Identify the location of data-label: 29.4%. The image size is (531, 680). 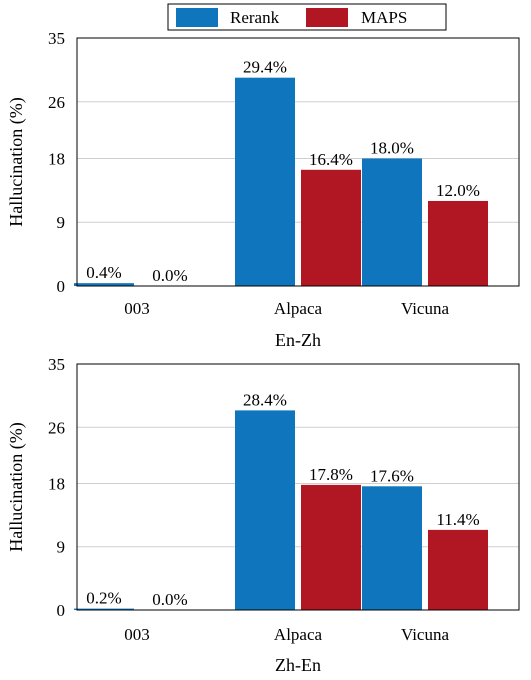
(265, 67).